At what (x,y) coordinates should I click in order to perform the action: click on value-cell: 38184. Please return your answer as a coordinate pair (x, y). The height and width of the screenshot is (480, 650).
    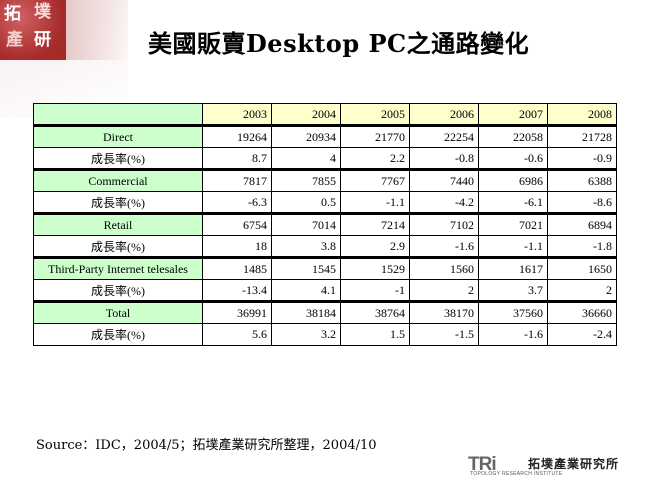
    Looking at the image, I should click on (306, 312).